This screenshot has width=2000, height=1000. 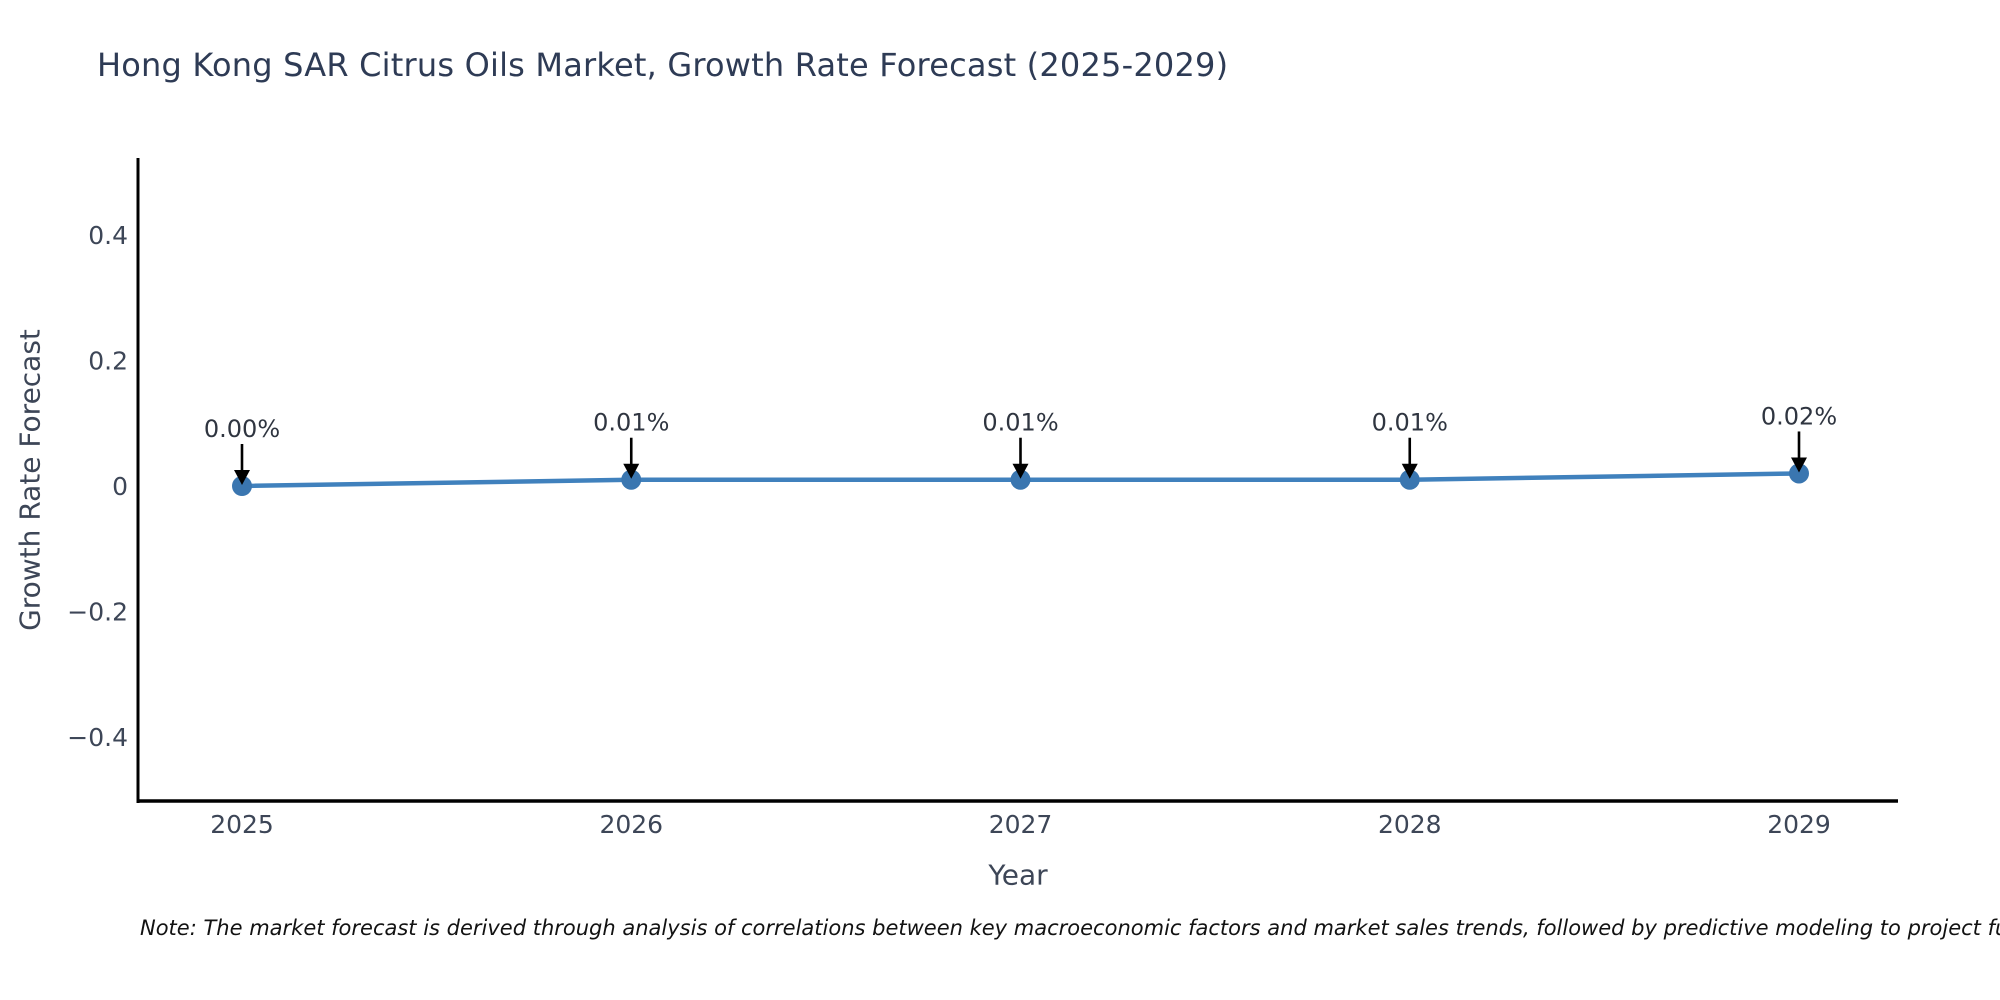 What do you see at coordinates (30, 480) in the screenshot?
I see `y-axis-title: Growth Rate Forecast` at bounding box center [30, 480].